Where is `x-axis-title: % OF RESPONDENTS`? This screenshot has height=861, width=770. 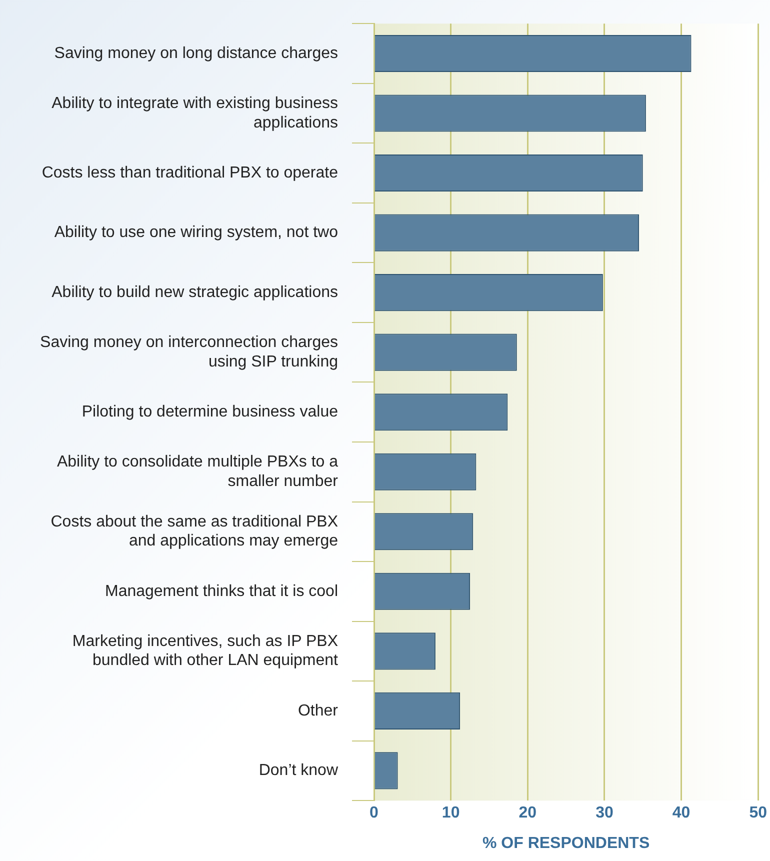 x-axis-title: % OF RESPONDENTS is located at coordinates (566, 843).